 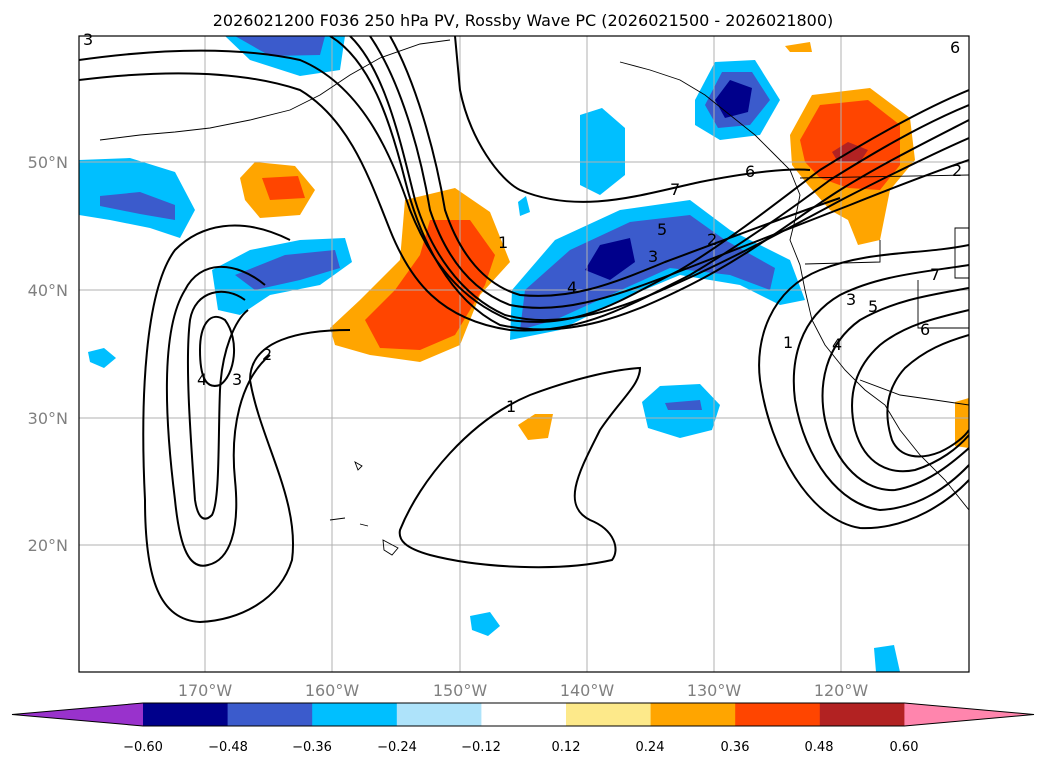 I want to click on latitude-labels: 50°N 40°N 30°N 20°N, so click(x=48, y=354).